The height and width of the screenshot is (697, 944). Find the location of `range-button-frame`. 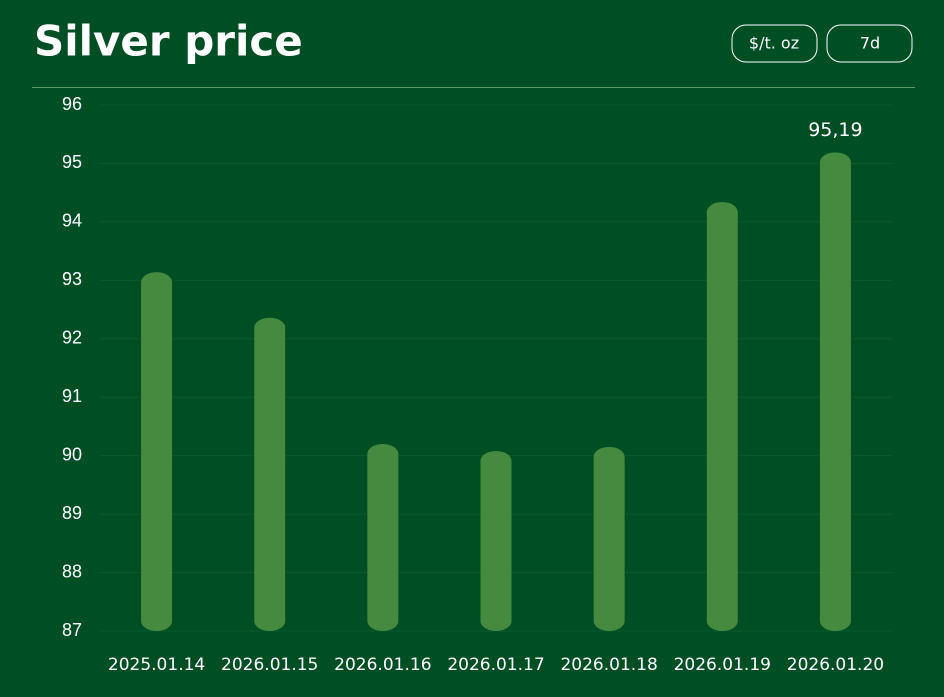

range-button-frame is located at coordinates (869, 43).